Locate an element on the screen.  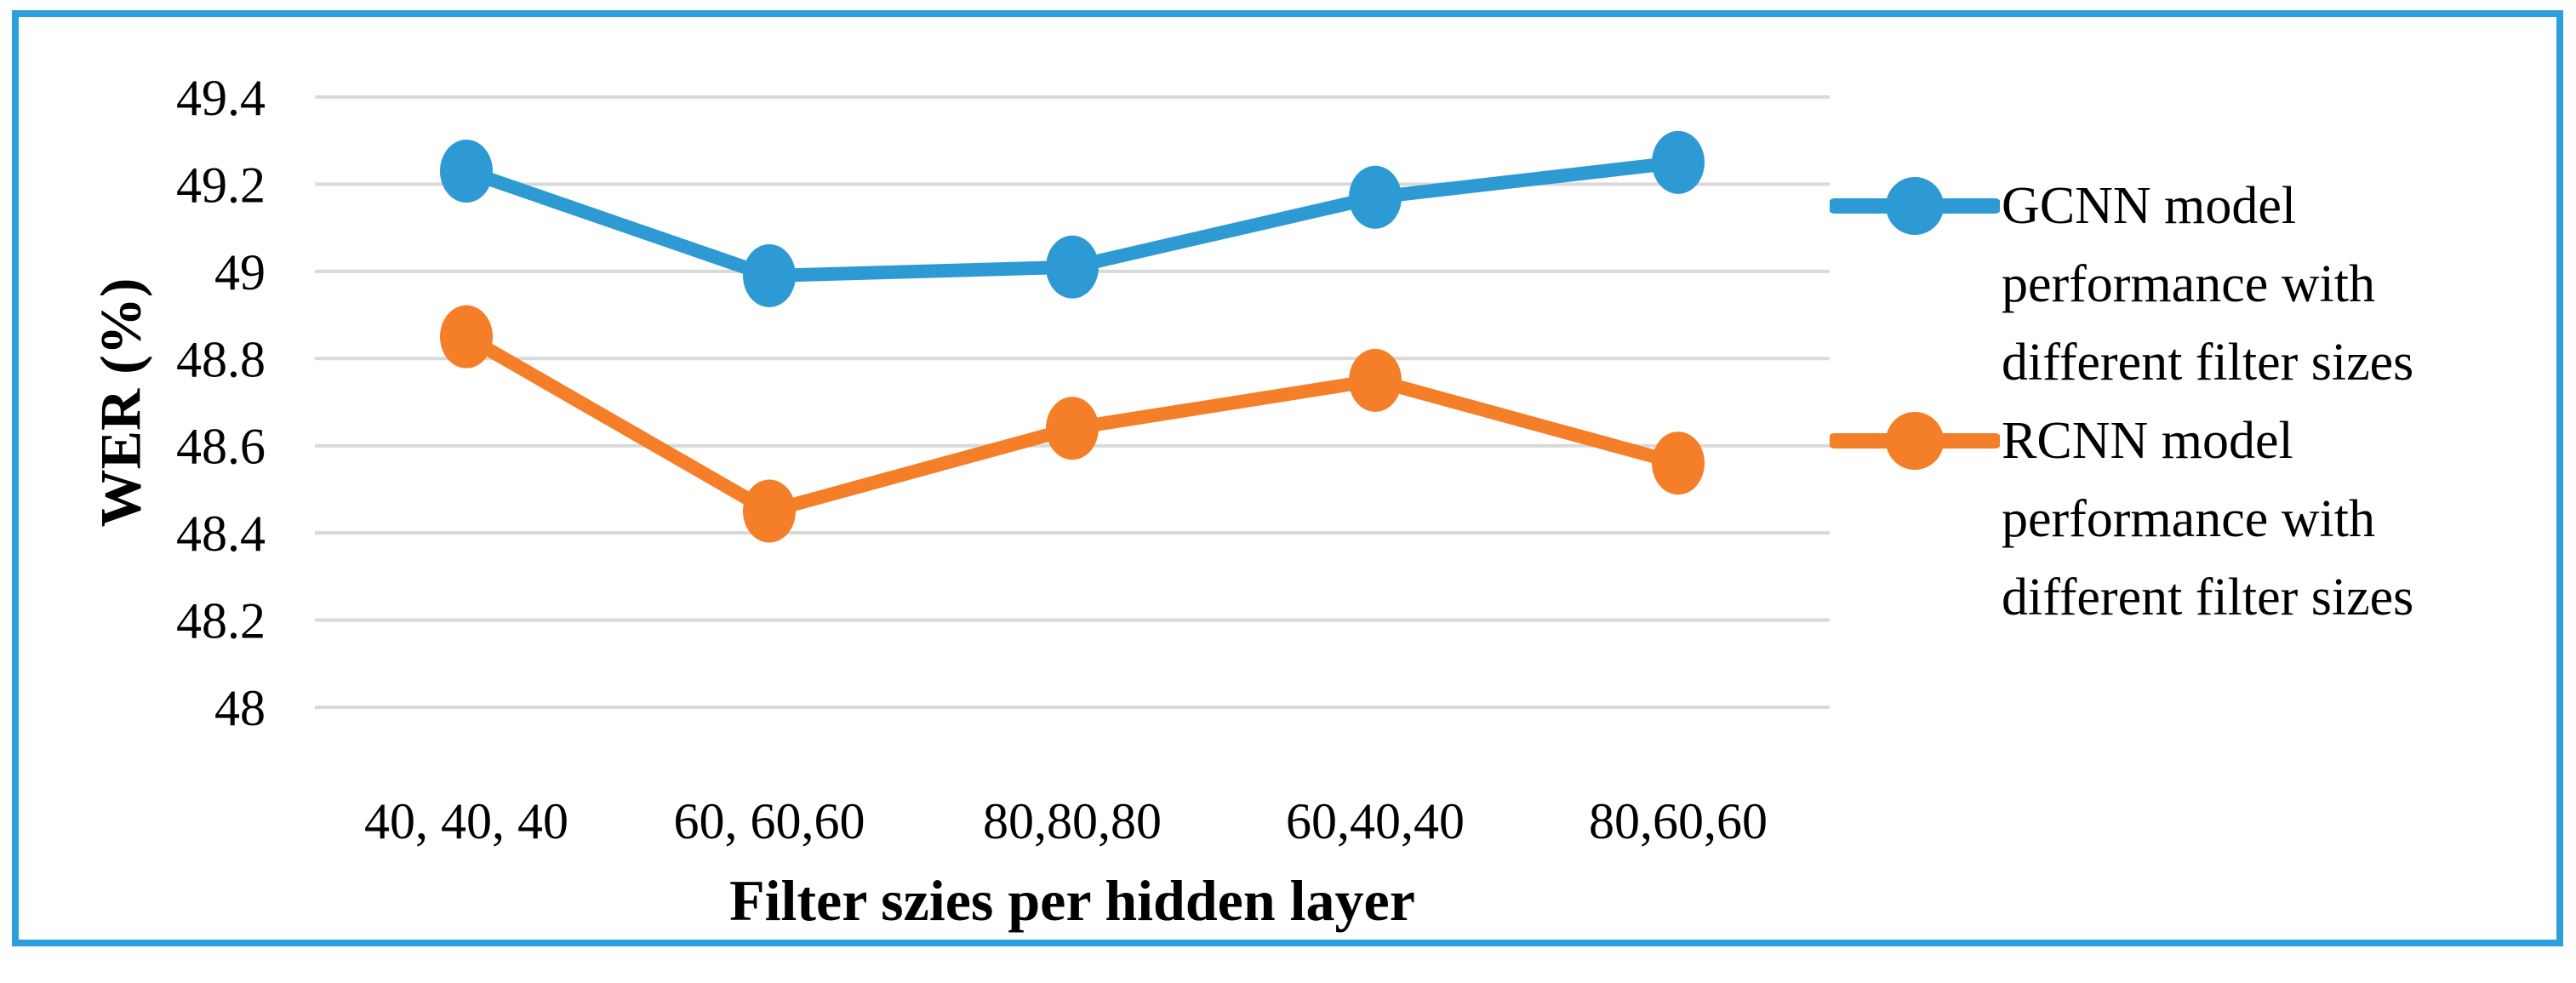
legend-label-line: GCNN model is located at coordinates (2149, 206).